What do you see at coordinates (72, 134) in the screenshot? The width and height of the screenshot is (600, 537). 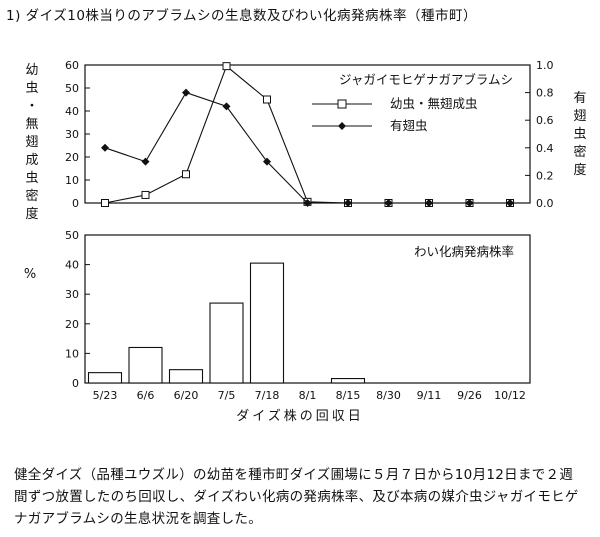 I see `left-tick-label: 30` at bounding box center [72, 134].